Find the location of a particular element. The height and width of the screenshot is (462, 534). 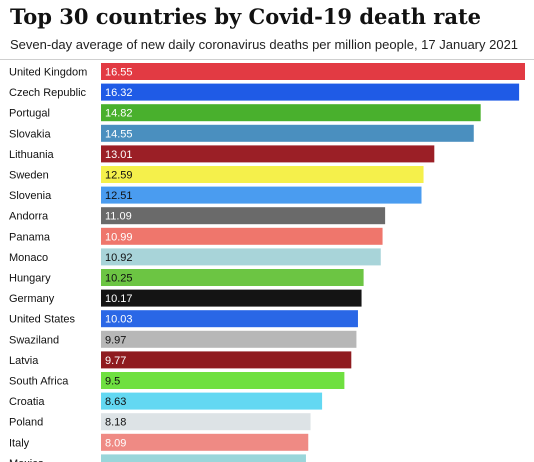

value-label: 9.5 is located at coordinates (112, 382).